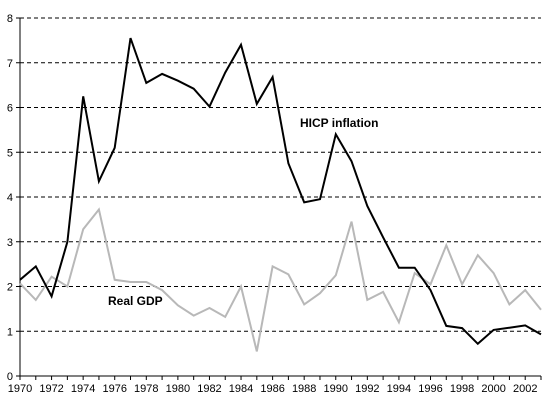  I want to click on x-tick-label: 1994, so click(399, 389).